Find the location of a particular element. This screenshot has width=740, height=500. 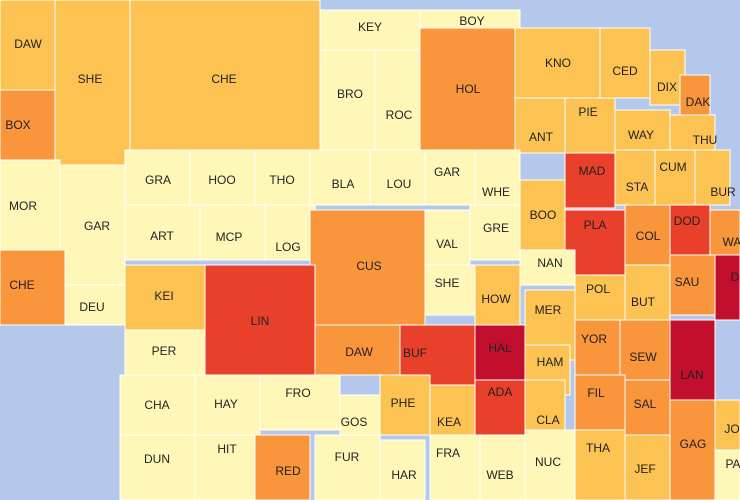

county-d: D is located at coordinates (727, 287).